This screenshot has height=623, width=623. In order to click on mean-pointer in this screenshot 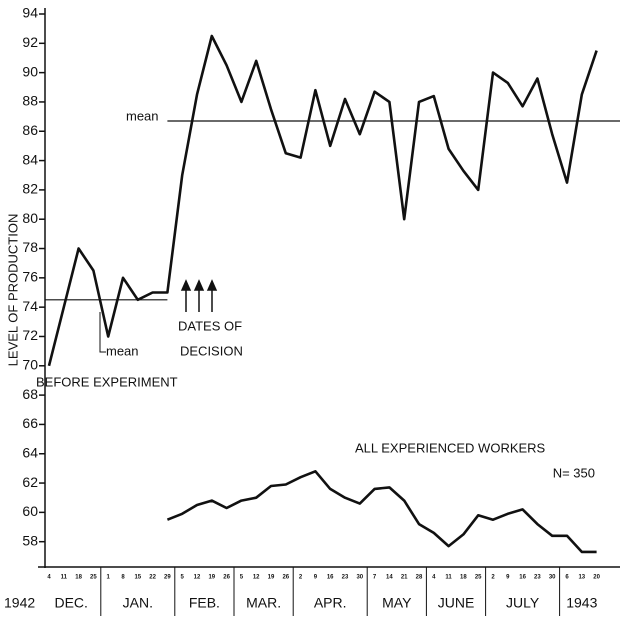, I will do `click(102, 332)`.